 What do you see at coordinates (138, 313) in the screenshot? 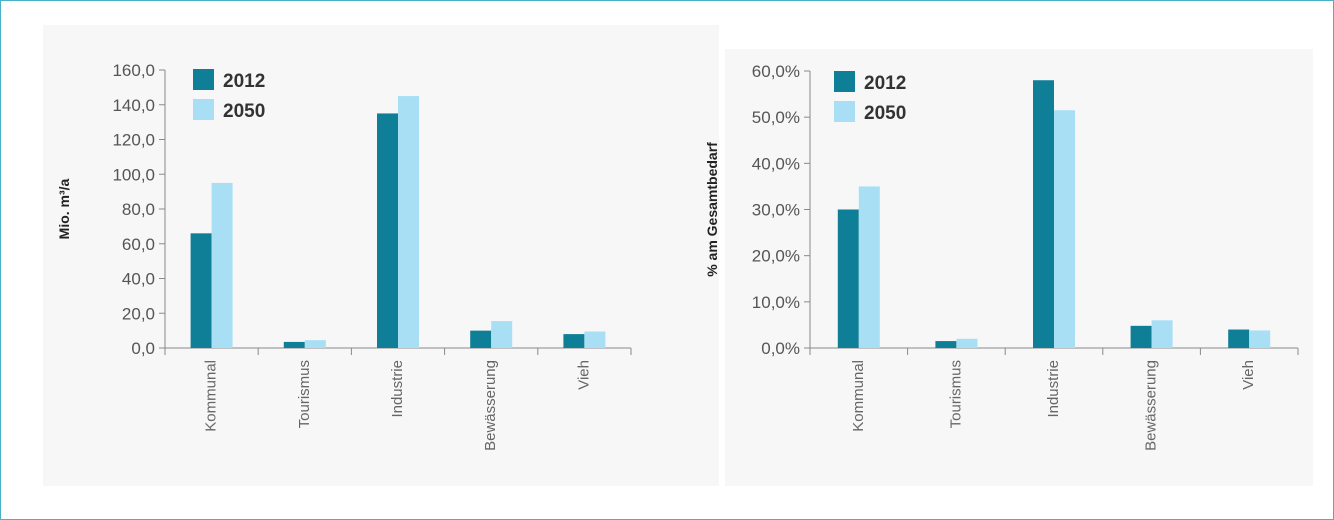
I see `y-tick-label: 20,0` at bounding box center [138, 313].